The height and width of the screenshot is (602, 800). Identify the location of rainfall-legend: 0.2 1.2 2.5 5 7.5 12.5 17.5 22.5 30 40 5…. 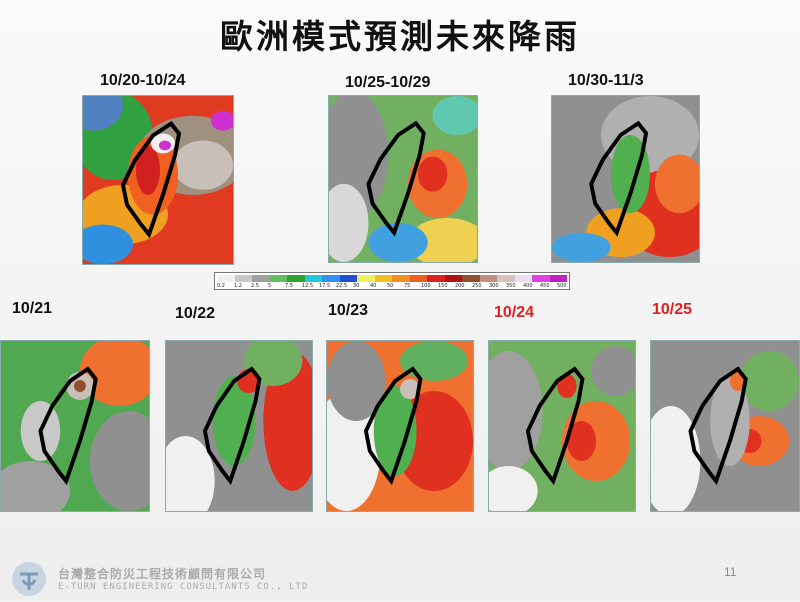
(392, 281).